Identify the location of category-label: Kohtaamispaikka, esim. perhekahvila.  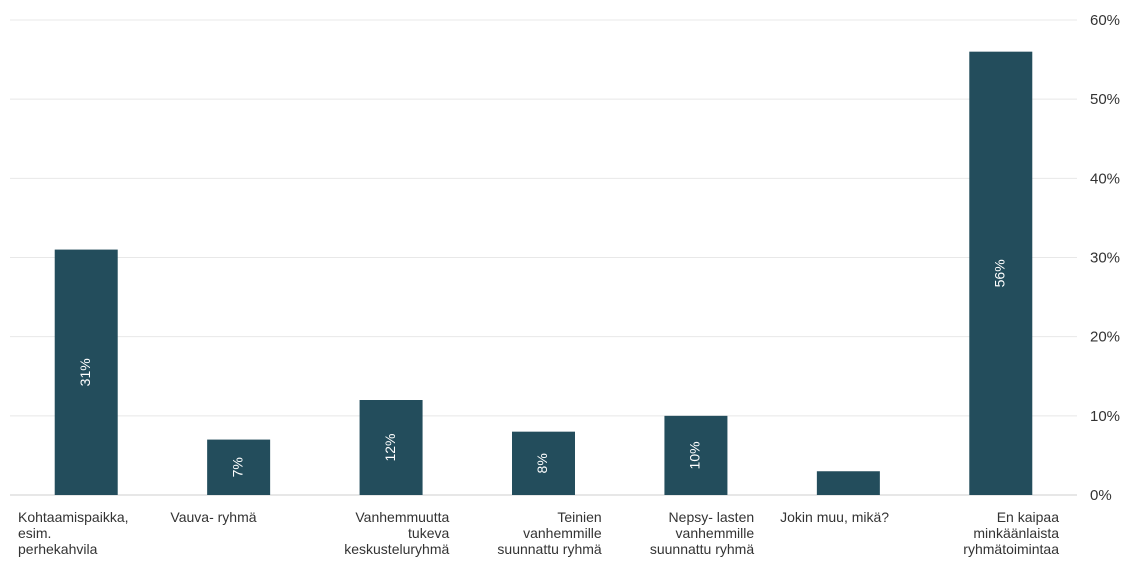
(73, 533).